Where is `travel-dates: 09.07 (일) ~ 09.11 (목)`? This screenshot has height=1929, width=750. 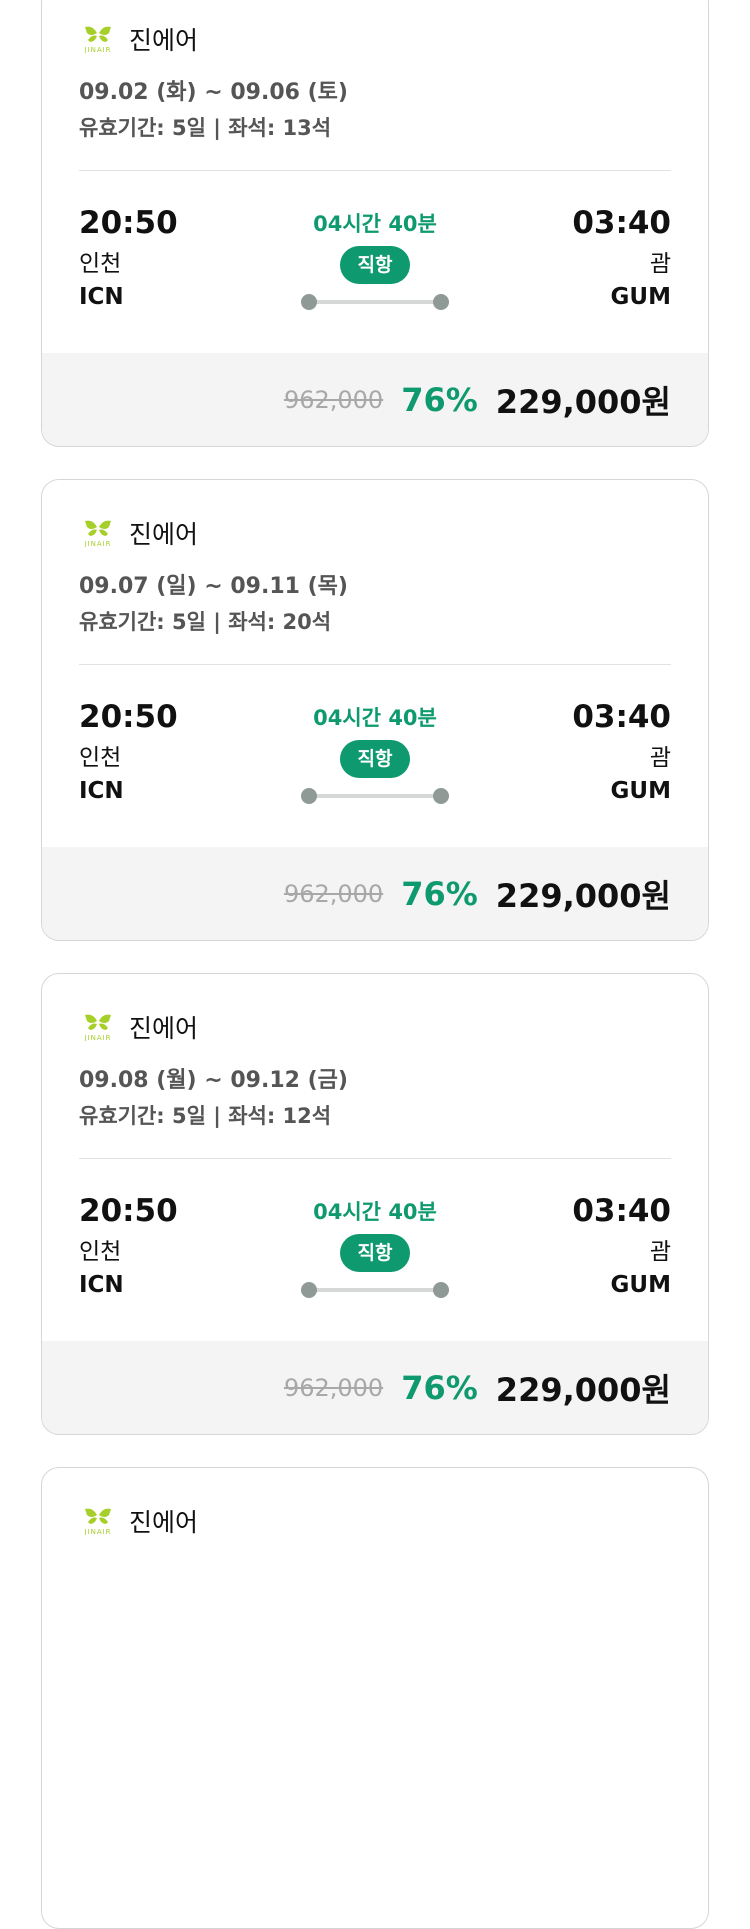 travel-dates: 09.07 (일) ~ 09.11 (목) is located at coordinates (213, 586).